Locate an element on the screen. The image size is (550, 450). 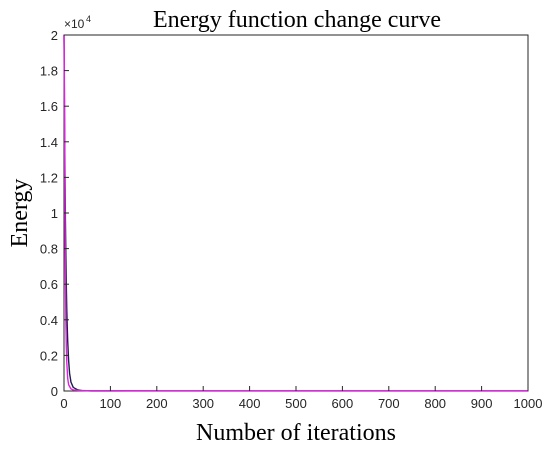
x-axis-label: Number of iterations is located at coordinates (296, 433).